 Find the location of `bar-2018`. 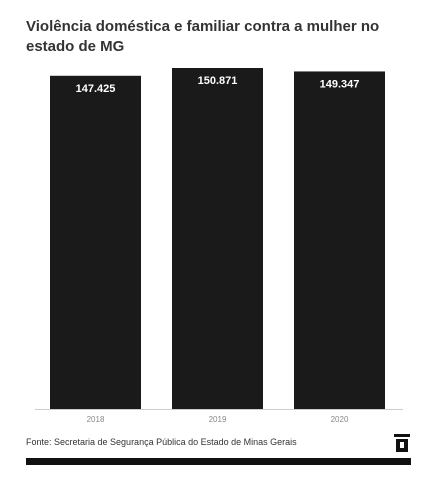

bar-2018 is located at coordinates (95, 242).